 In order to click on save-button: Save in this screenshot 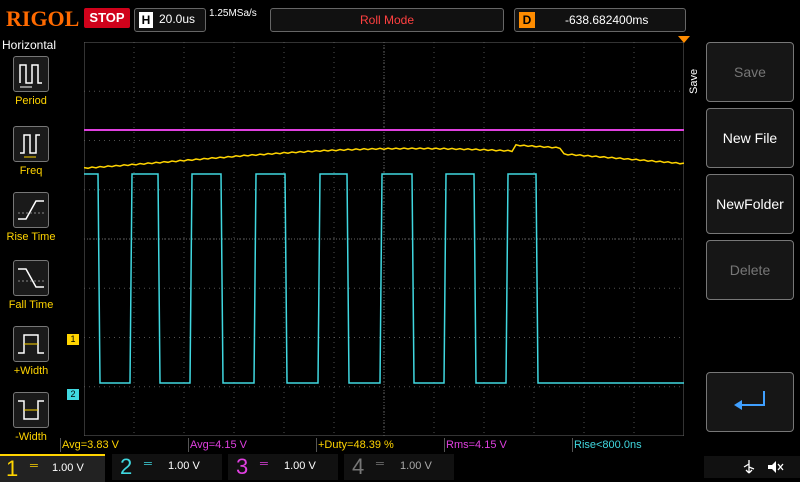, I will do `click(750, 72)`.